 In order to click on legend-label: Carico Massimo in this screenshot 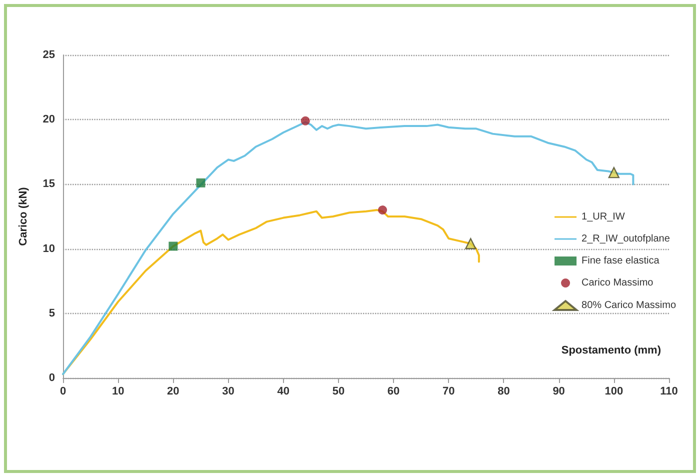, I will do `click(618, 283)`.